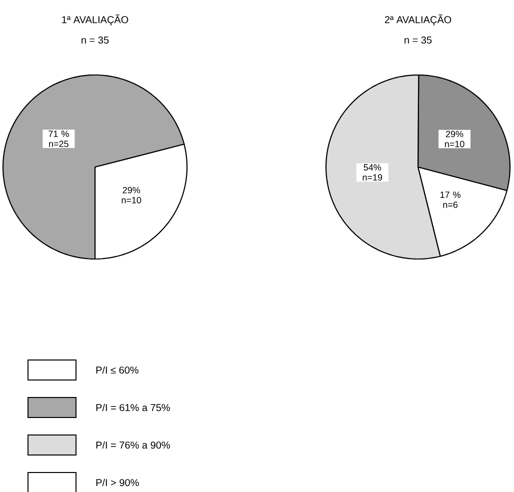 The width and height of the screenshot is (514, 492). What do you see at coordinates (133, 445) in the screenshot?
I see `legend-label: P/I = 76% a 90%` at bounding box center [133, 445].